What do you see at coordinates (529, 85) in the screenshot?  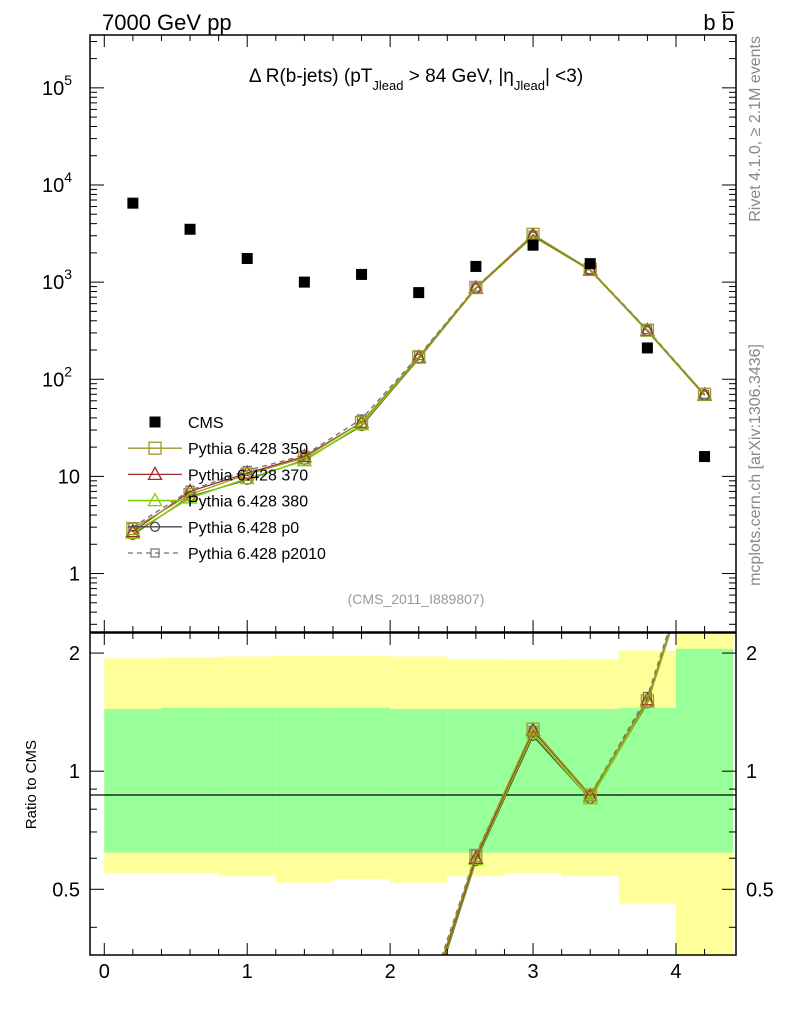 I see `title-sub2: Jlead` at bounding box center [529, 85].